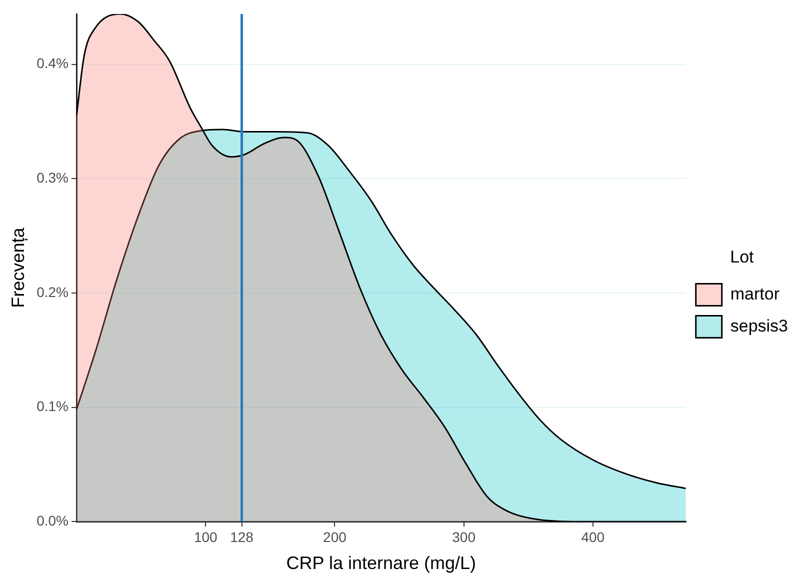 The width and height of the screenshot is (808, 583). Describe the element at coordinates (381, 563) in the screenshot. I see `x-axis-title: CRP la internare (mg/L)` at that location.